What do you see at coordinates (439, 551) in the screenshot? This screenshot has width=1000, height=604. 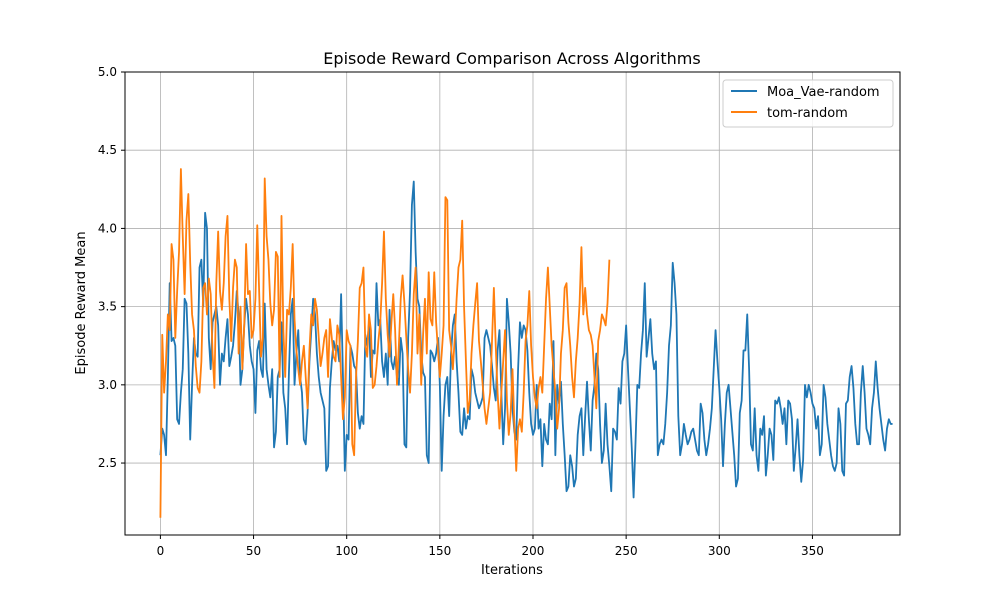 I see `x-tick-label: 150` at bounding box center [439, 551].